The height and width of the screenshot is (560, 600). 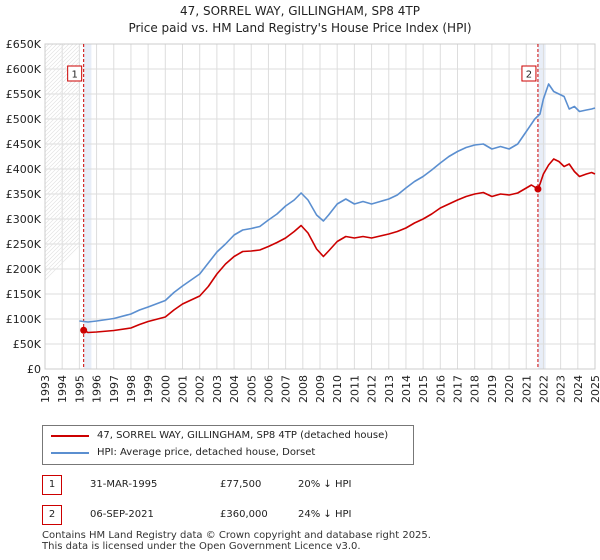 What do you see at coordinates (148, 389) in the screenshot?
I see `x-tick-label: 1999` at bounding box center [148, 389].